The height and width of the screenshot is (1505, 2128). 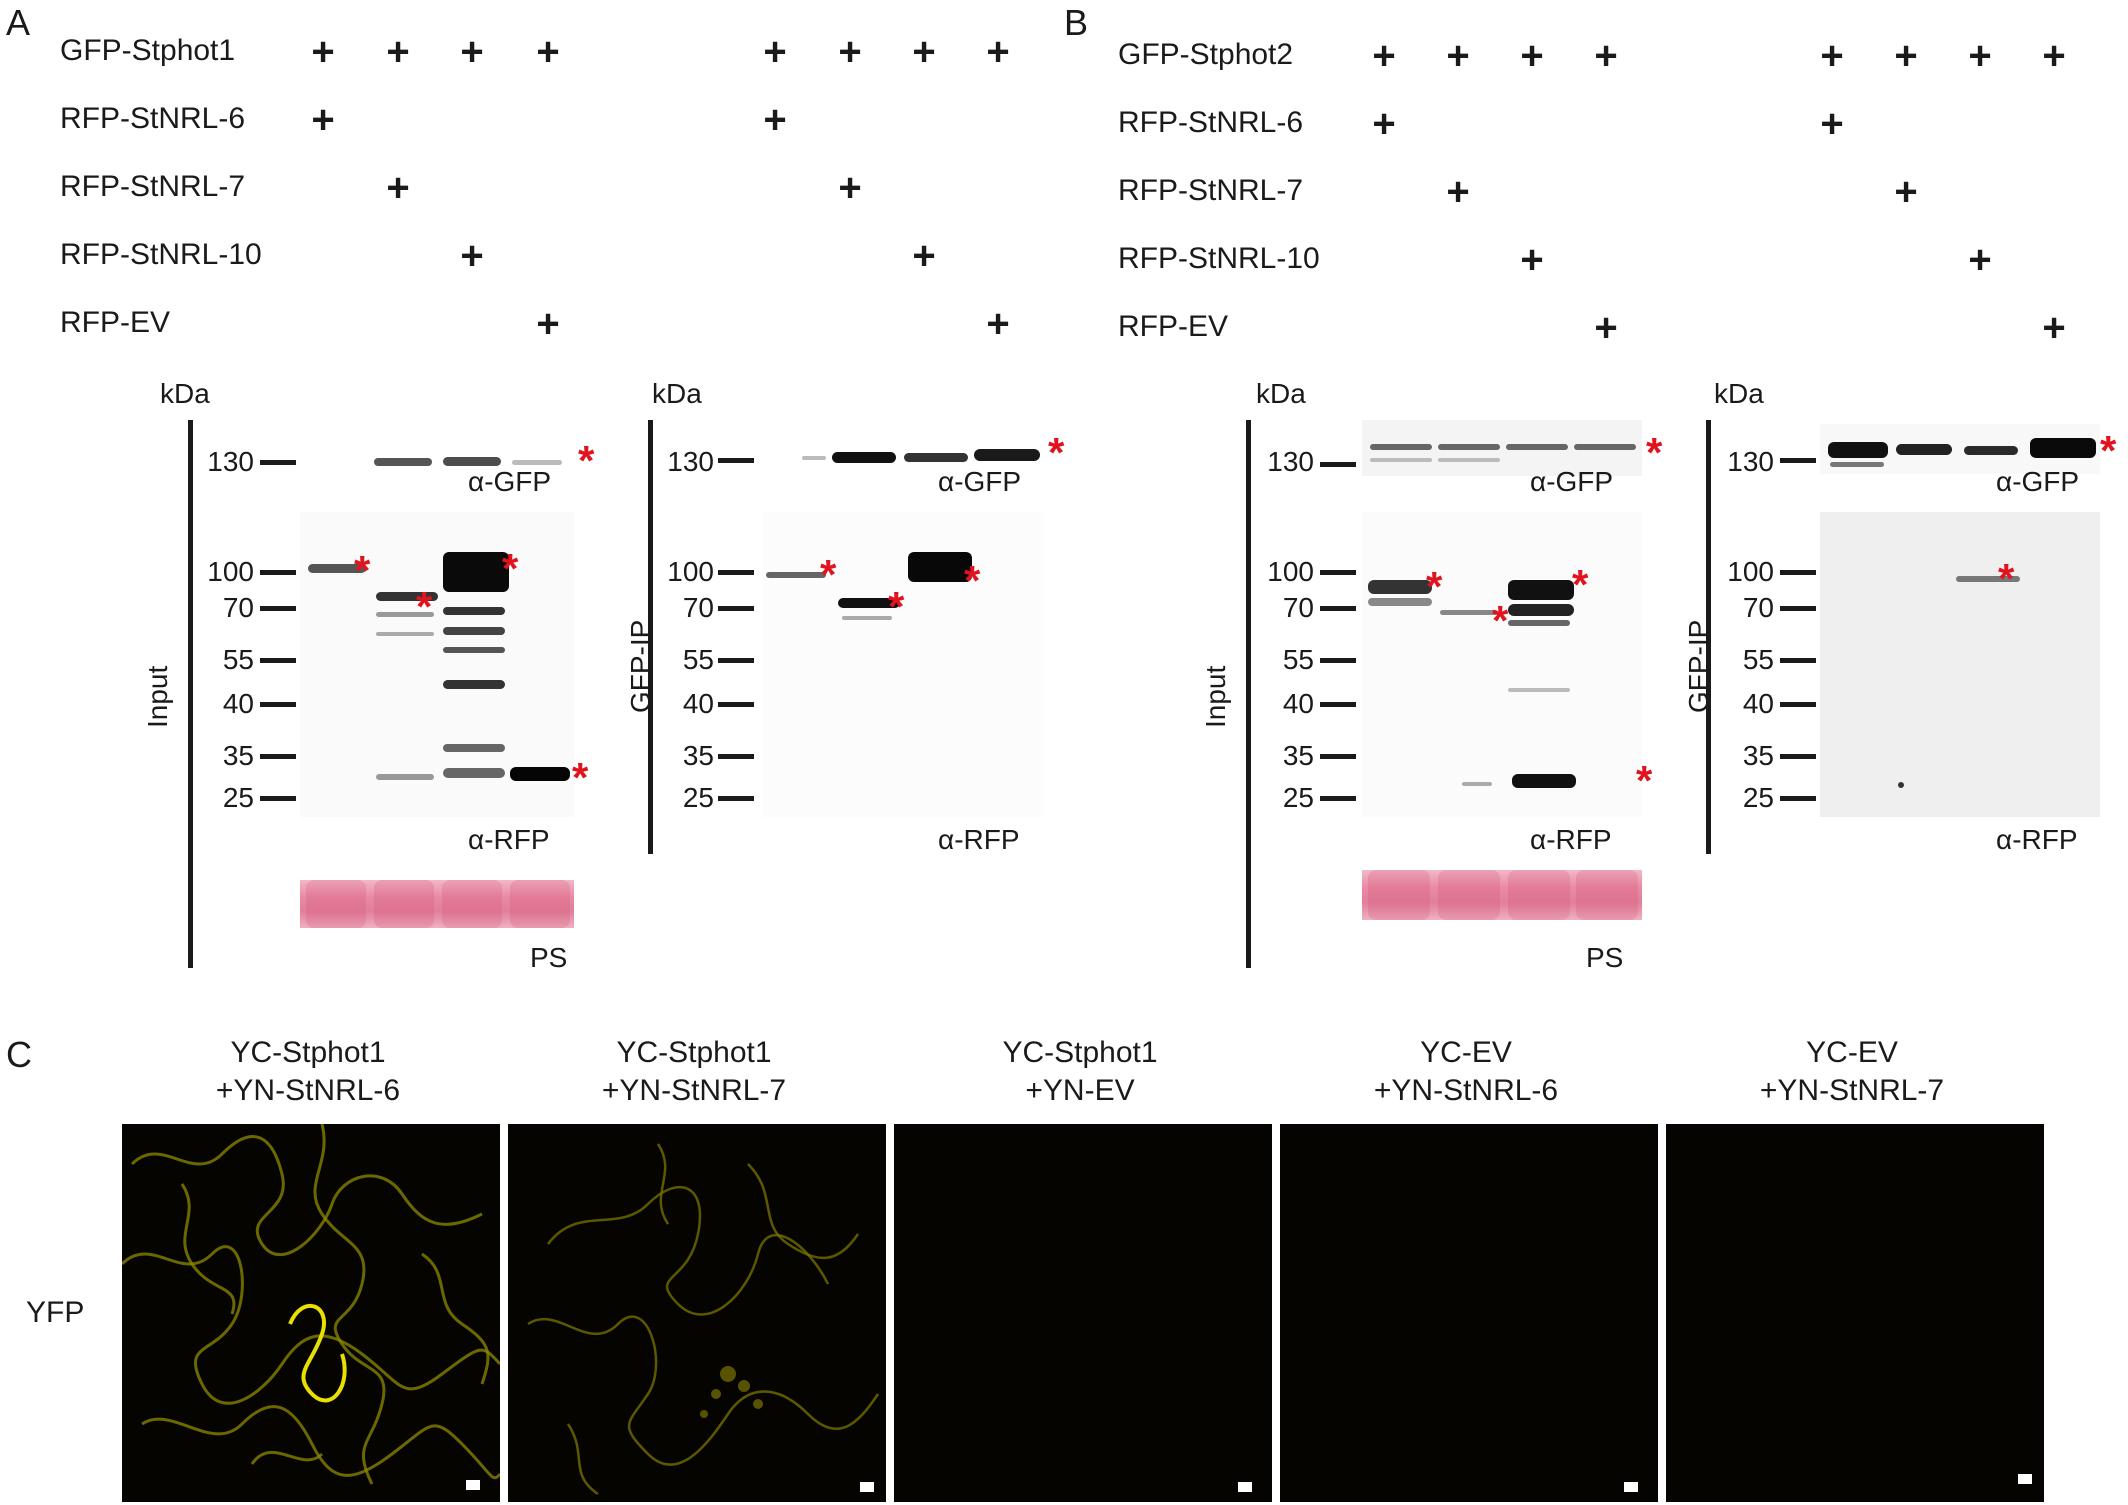 I want to click on gfp-ip-side-label: GFP-IP, so click(x=1698, y=666).